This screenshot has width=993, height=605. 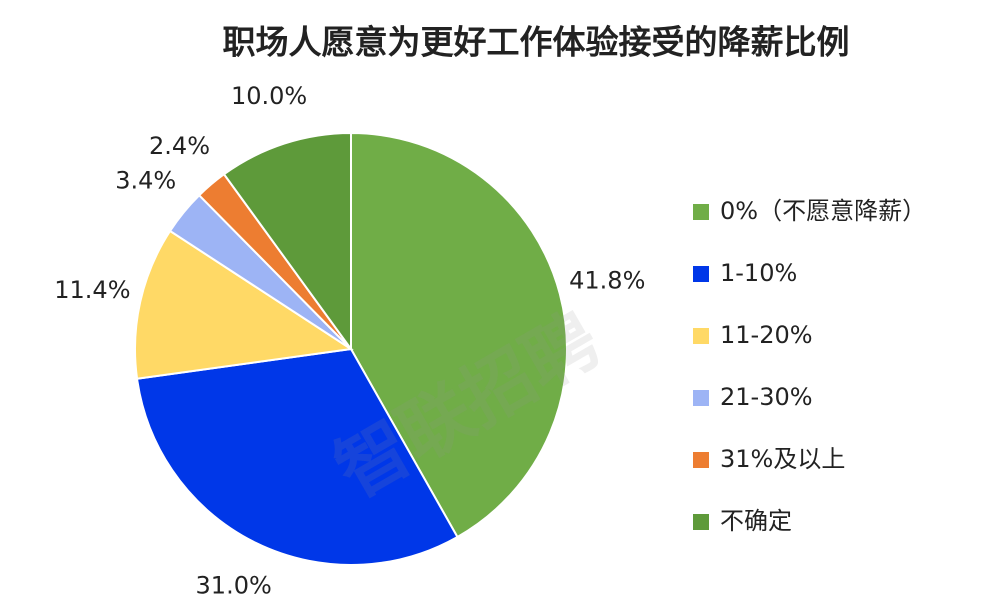 What do you see at coordinates (269, 96) in the screenshot?
I see `data-label: 10.0%` at bounding box center [269, 96].